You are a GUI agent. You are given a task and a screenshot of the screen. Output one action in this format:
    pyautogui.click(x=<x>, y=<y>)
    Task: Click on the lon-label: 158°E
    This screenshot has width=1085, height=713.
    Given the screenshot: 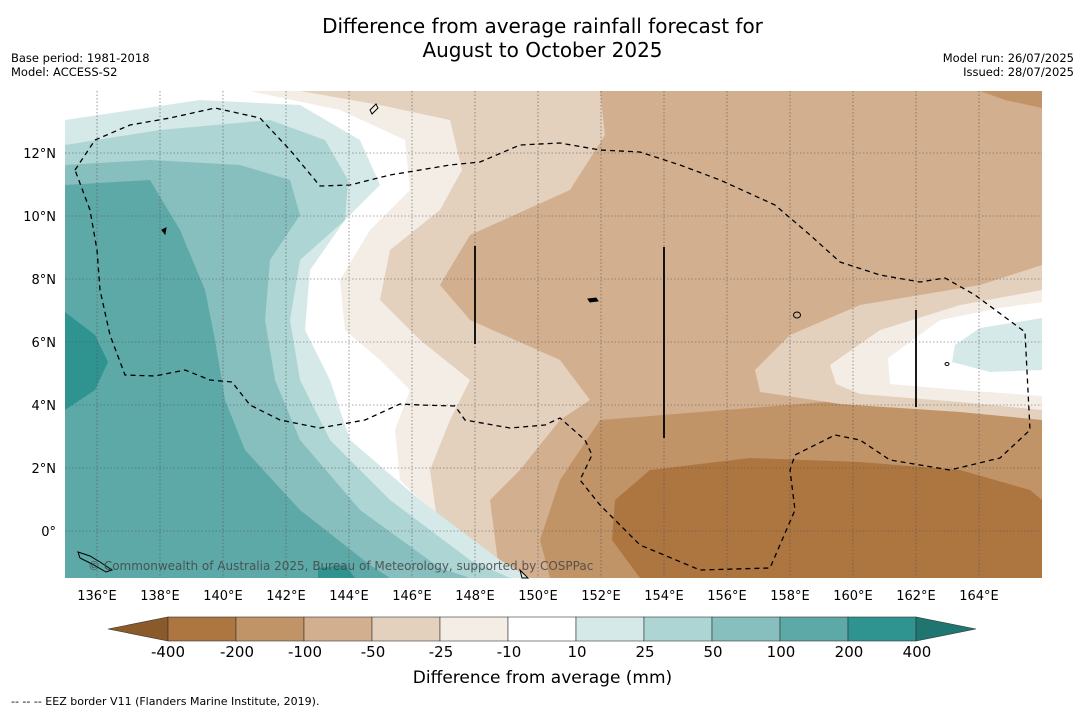 What is the action you would take?
    pyautogui.click(x=790, y=596)
    